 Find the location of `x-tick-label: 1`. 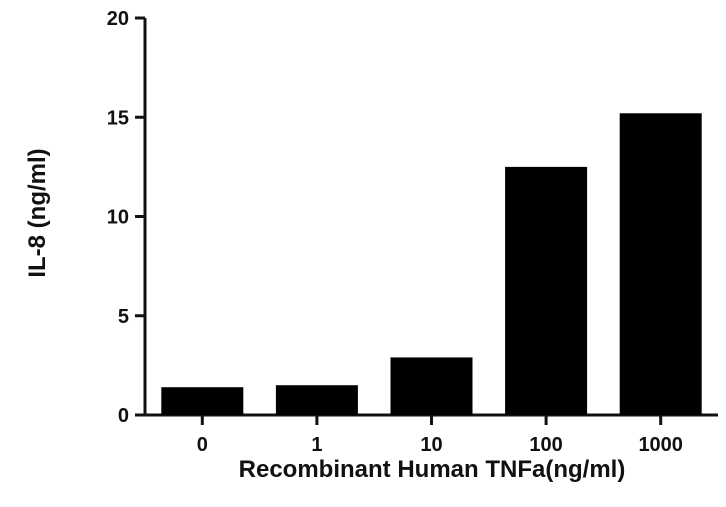

x-tick-label: 1 is located at coordinates (316, 445).